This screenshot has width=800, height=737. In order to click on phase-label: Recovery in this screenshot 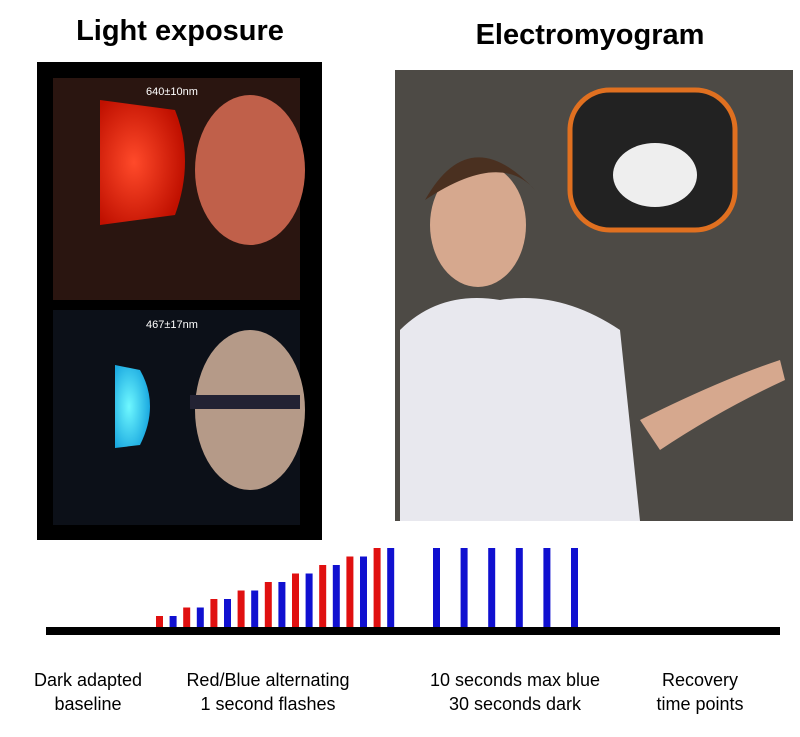, I will do `click(700, 680)`.